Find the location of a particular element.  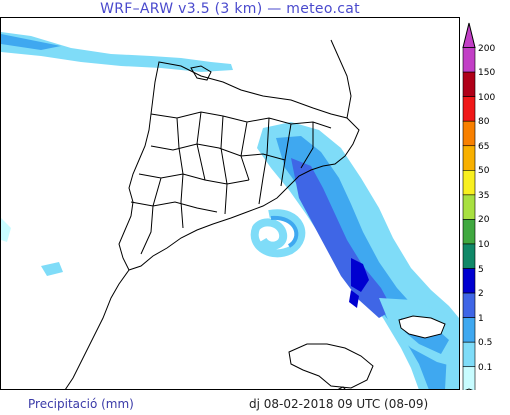

legend-label-35: 35 is located at coordinates (484, 195).